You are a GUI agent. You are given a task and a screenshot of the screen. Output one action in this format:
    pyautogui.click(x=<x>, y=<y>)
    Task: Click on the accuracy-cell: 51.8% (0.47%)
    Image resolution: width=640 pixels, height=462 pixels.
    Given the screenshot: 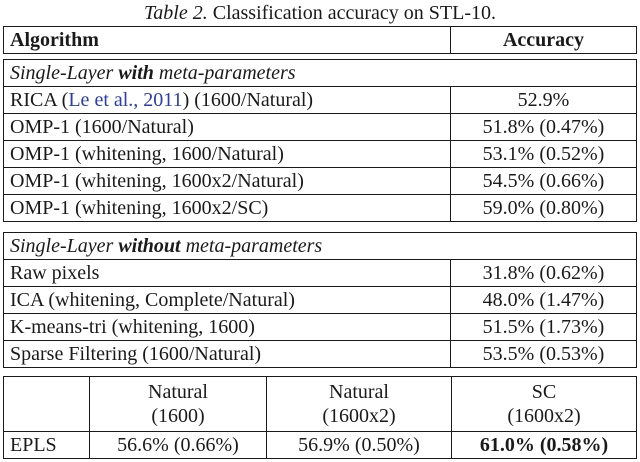 What is the action you would take?
    pyautogui.click(x=543, y=127)
    